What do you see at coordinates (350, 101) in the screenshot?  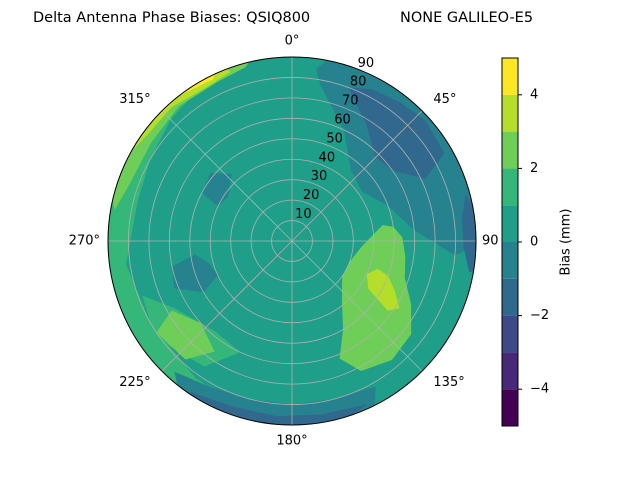 I see `r-tick-label: 70` at bounding box center [350, 101].